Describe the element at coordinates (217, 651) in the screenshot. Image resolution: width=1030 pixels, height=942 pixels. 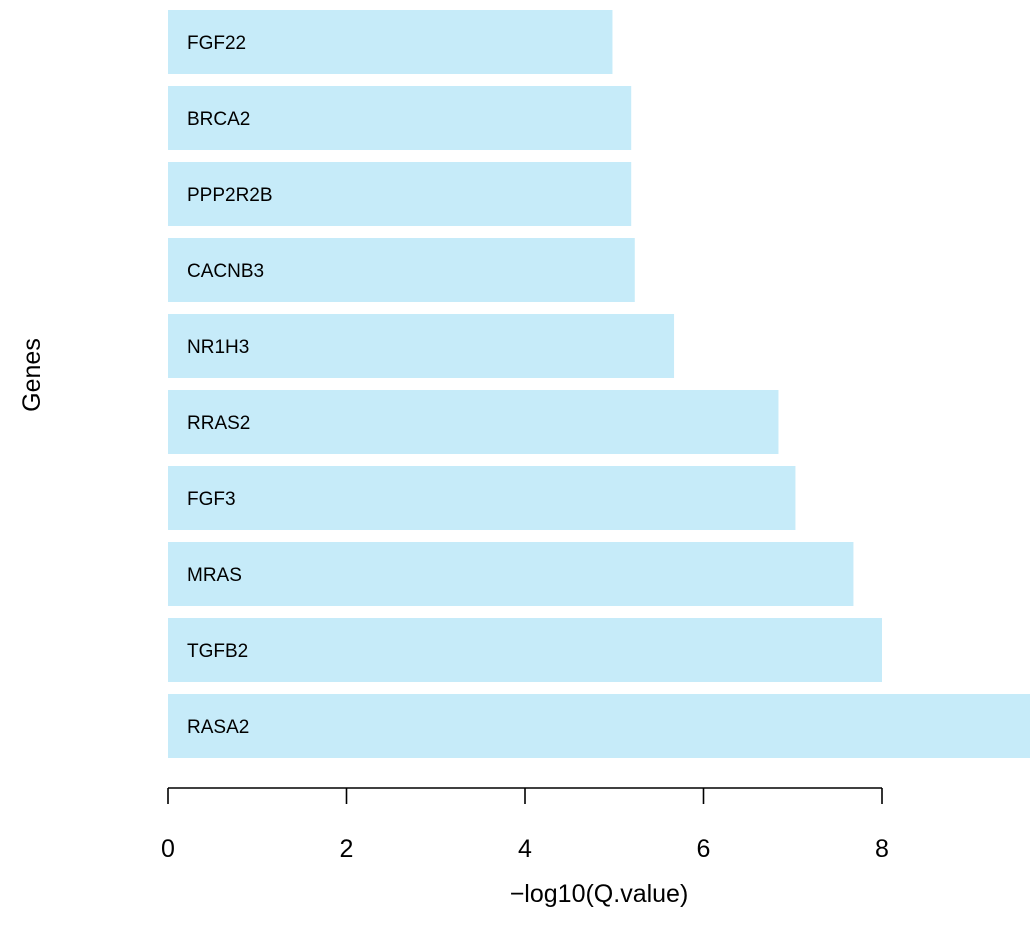
I see `bar-label-tgfb2: TGFB2` at that location.